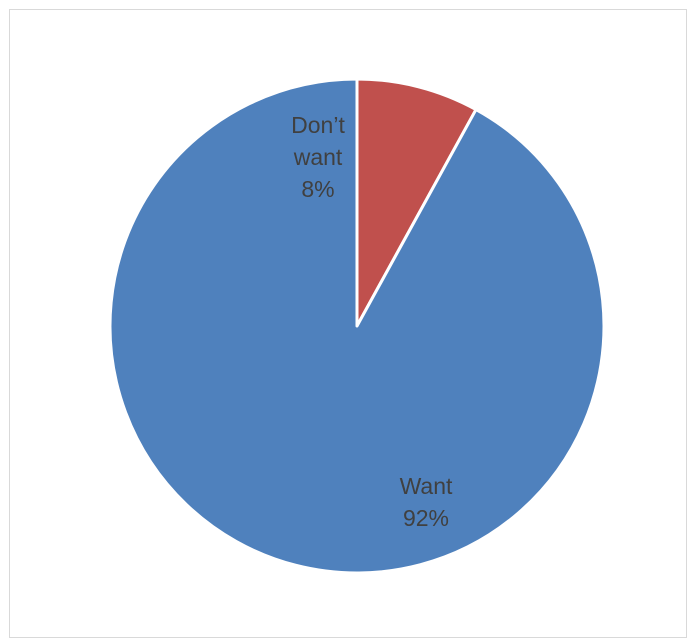 This screenshot has width=689, height=641. Describe the element at coordinates (416, 202) in the screenshot. I see `pie-slice-don-t-want` at that location.